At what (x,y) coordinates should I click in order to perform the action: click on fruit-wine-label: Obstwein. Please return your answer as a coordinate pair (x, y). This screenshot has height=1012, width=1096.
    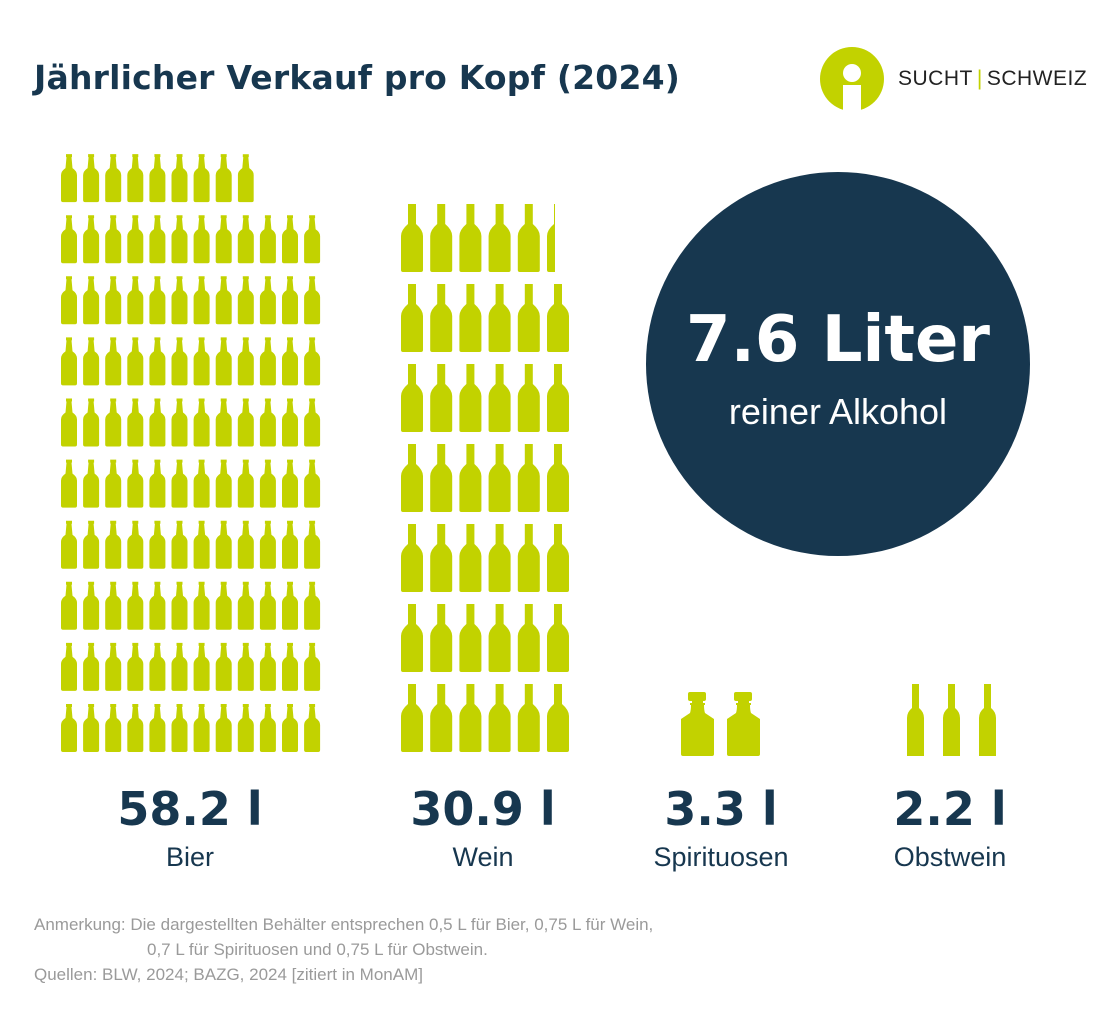
    Looking at the image, I should click on (950, 857).